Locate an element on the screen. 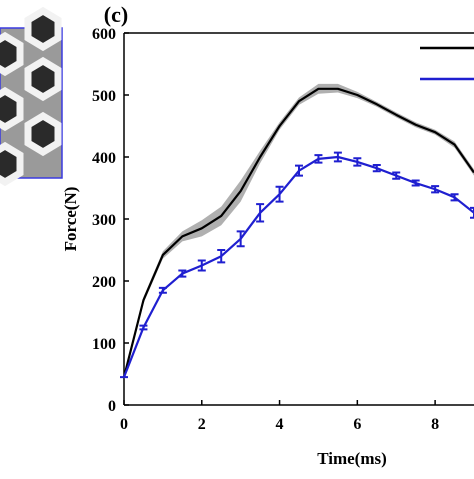  legend is located at coordinates (447, 63).